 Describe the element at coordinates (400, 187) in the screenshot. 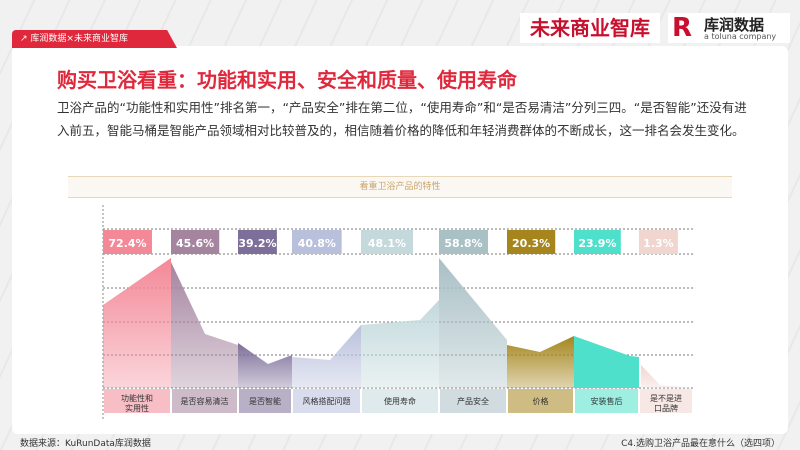

I see `chart-title: 看重卫浴产品的特性` at that location.